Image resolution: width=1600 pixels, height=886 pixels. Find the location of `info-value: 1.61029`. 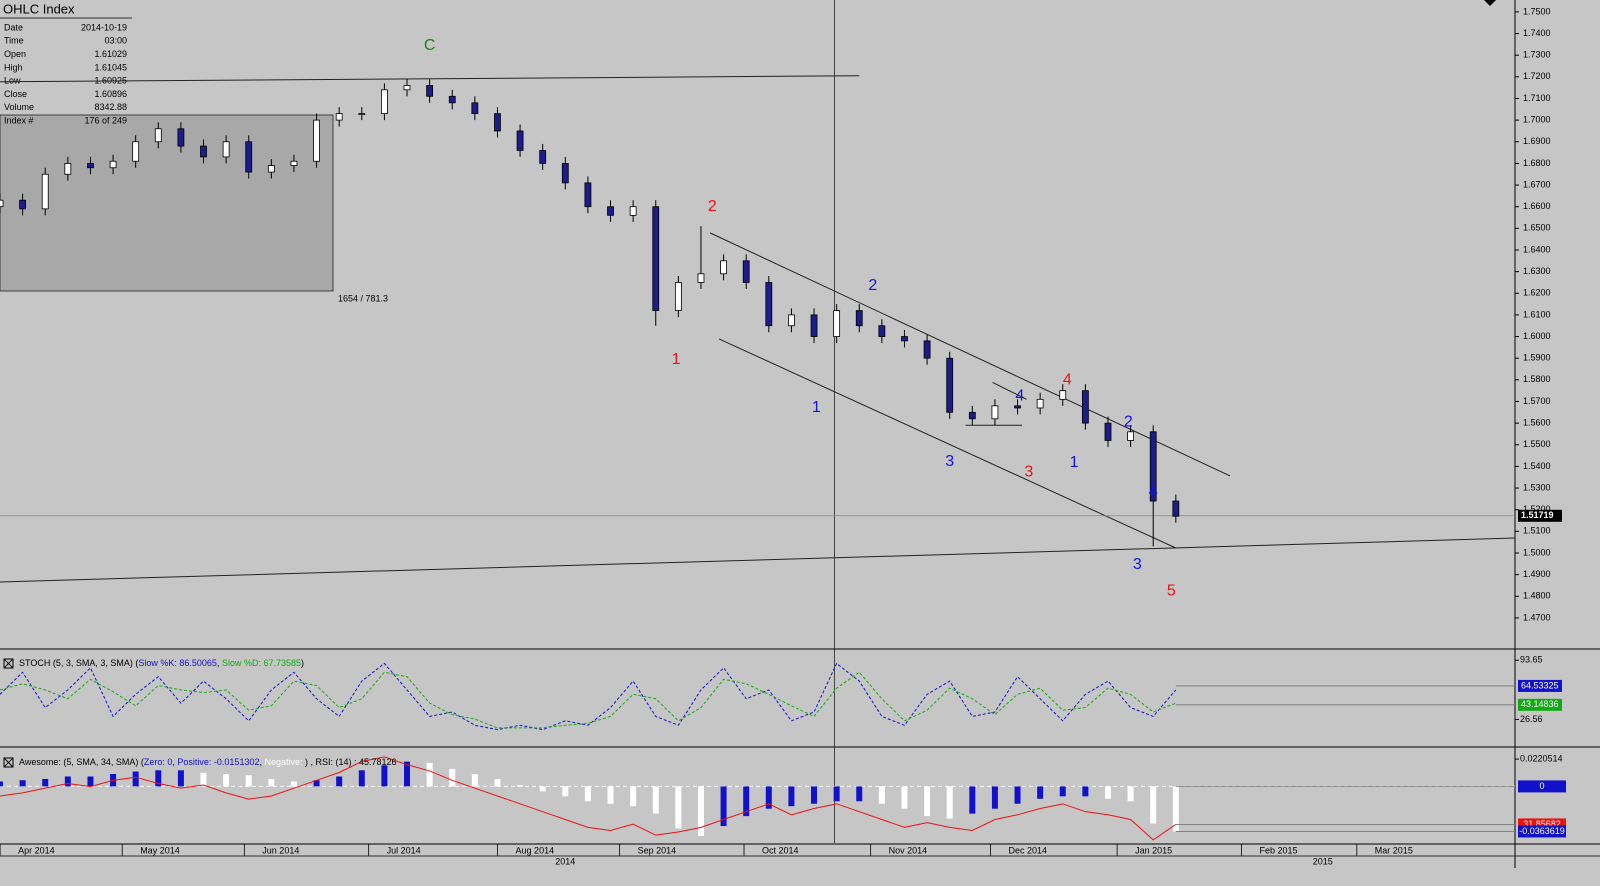

info-value: 1.61029 is located at coordinates (110, 54).